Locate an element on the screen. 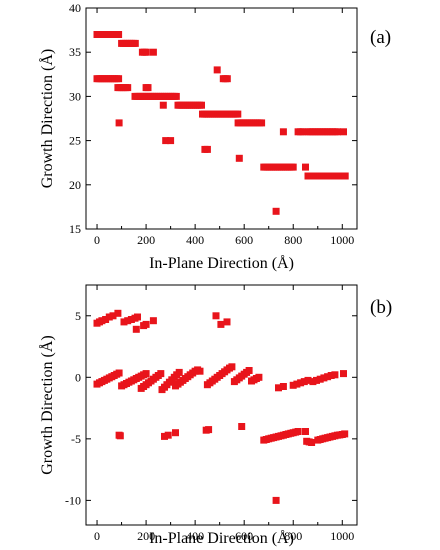 The width and height of the screenshot is (440, 550). panel-b-x-tick-label: 0 is located at coordinates (97, 536).